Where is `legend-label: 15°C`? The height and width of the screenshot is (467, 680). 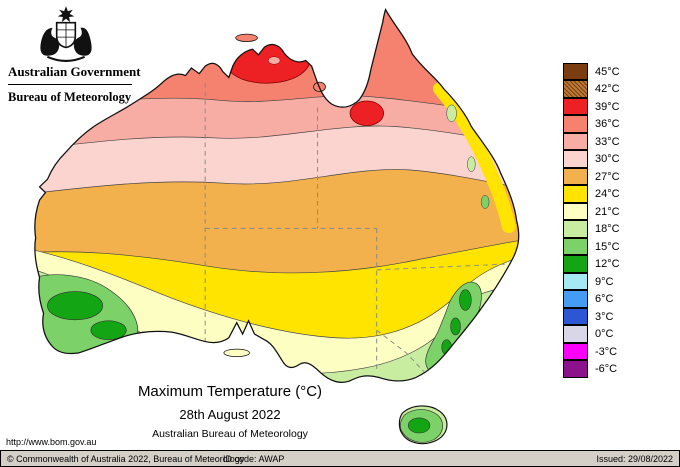
legend-label: 15°C is located at coordinates (607, 246).